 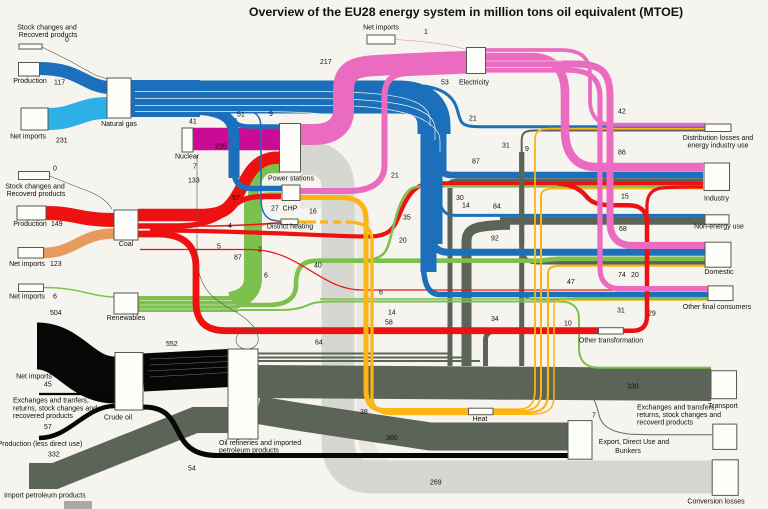 I want to click on svg-text: Industry, so click(x=716, y=199).